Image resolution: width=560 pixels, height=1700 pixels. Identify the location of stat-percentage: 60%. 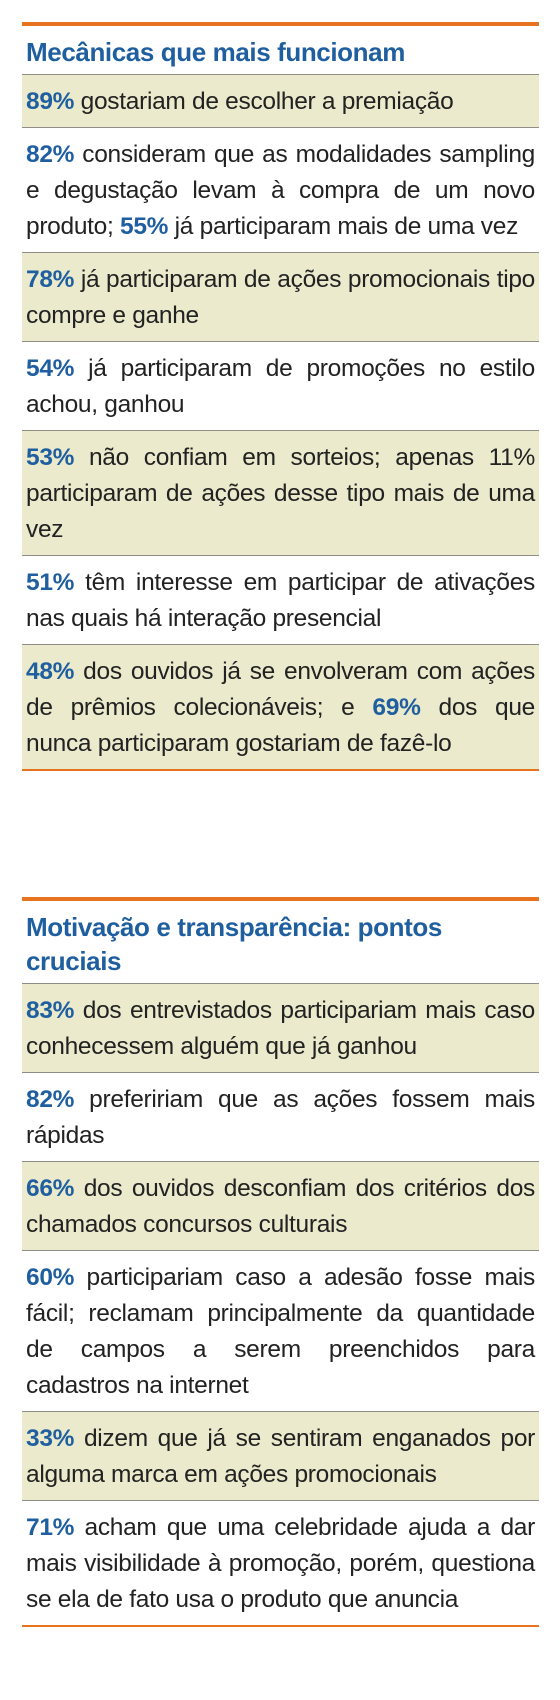
(50, 1277).